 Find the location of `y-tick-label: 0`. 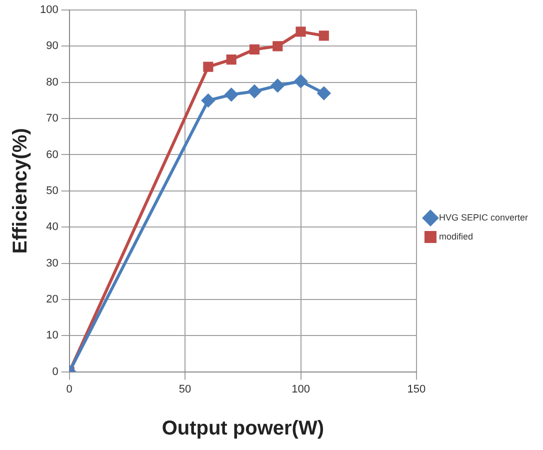

y-tick-label: 0 is located at coordinates (55, 372).